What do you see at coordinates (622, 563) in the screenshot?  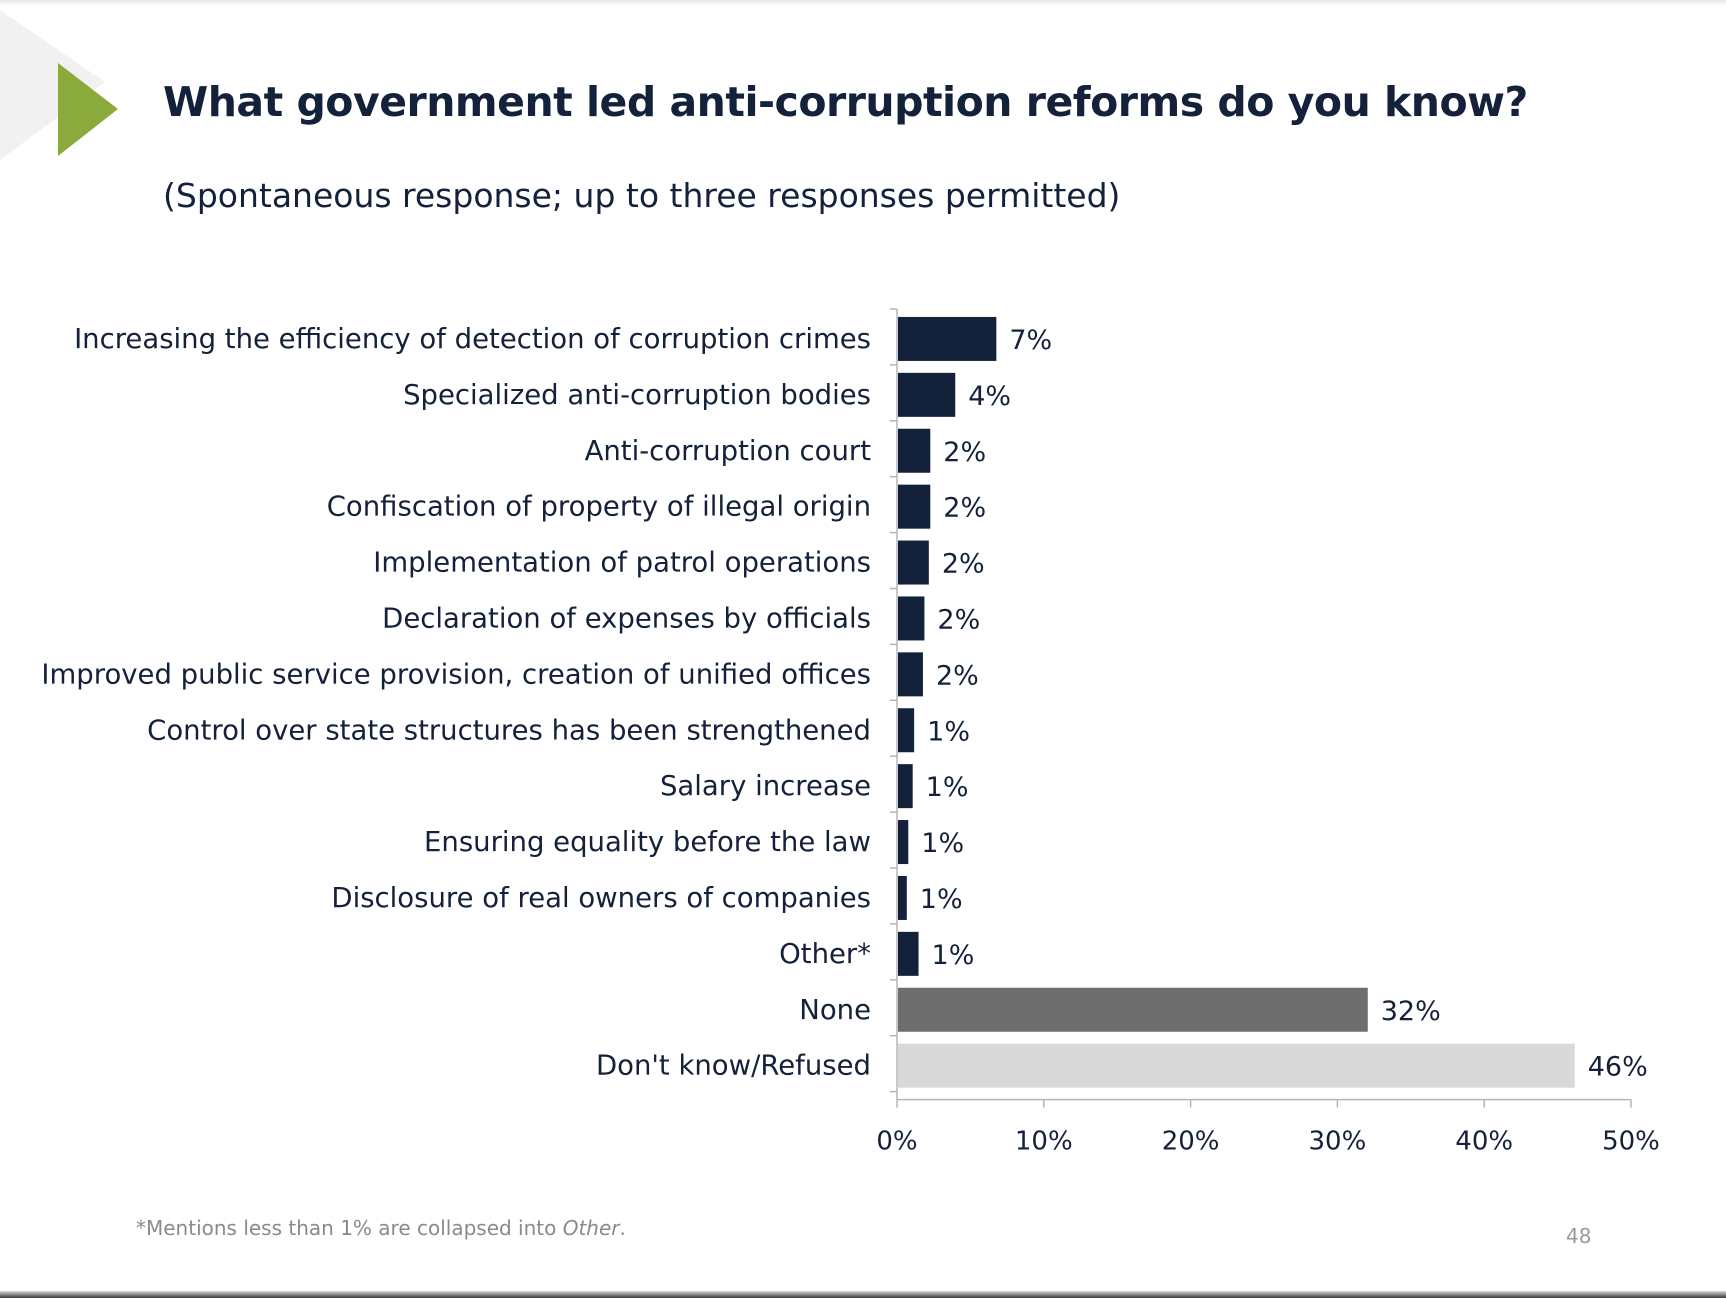 I see `category-label: Implementation of patrol operations` at bounding box center [622, 563].